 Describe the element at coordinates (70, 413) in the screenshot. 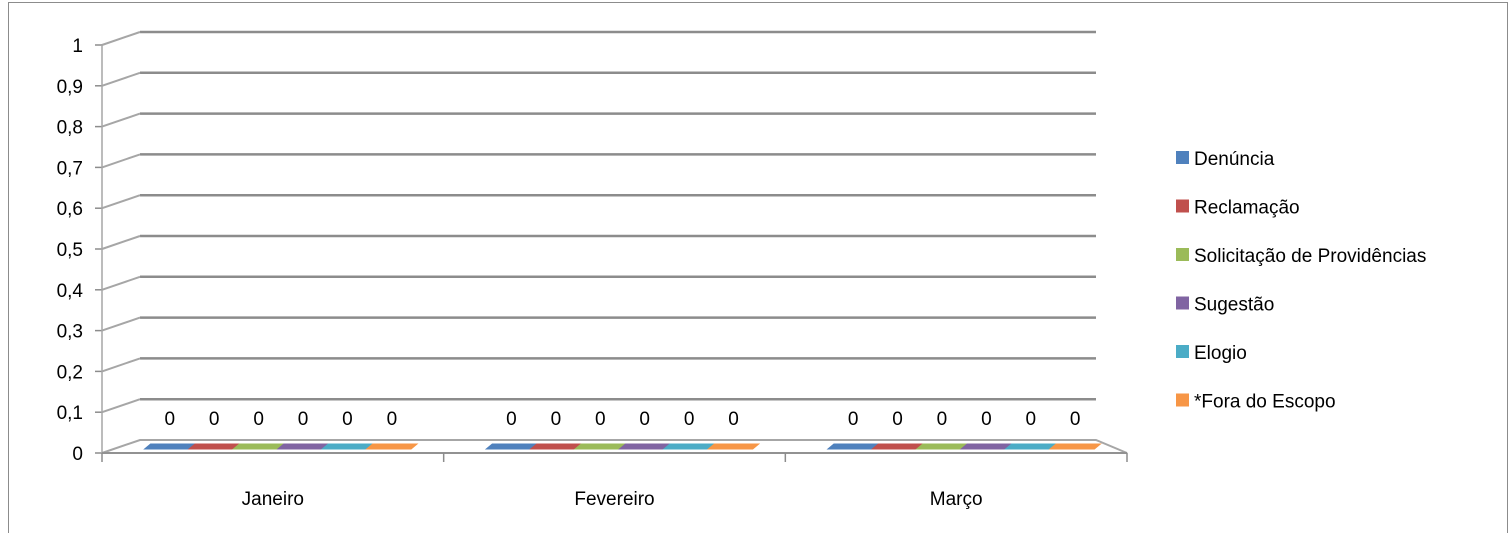

I see `y-tick-label: 0,1` at that location.